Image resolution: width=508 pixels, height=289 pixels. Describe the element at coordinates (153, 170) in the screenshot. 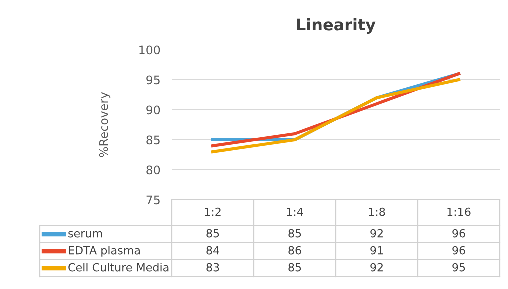

I see `y-tick-label: 80` at that location.